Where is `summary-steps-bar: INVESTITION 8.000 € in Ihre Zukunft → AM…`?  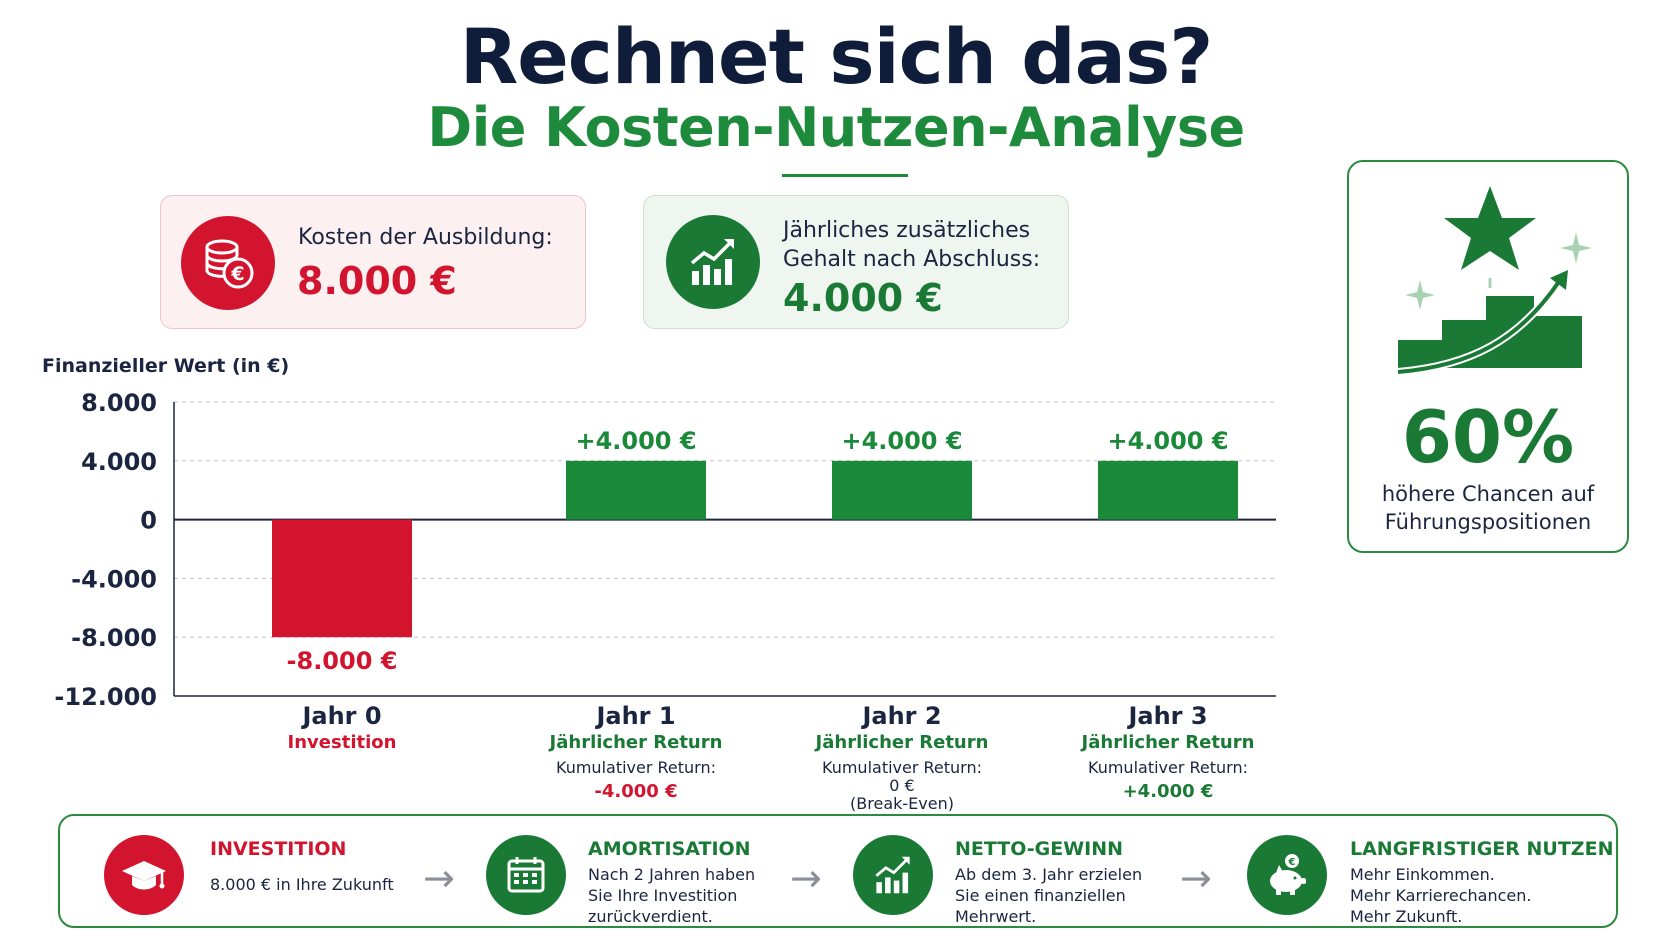 summary-steps-bar: INVESTITION 8.000 € in Ihre Zukunft → AM… is located at coordinates (838, 871).